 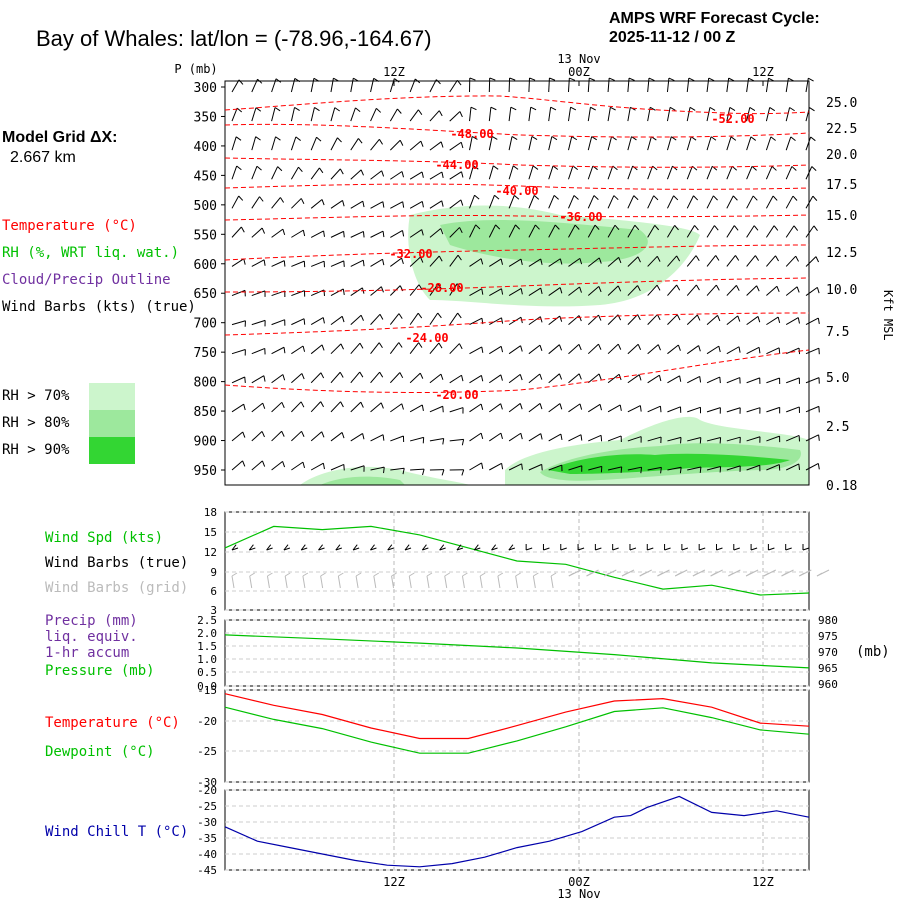 What do you see at coordinates (841, 216) in the screenshot?
I see `height-tick-label: 15.0` at bounding box center [841, 216].